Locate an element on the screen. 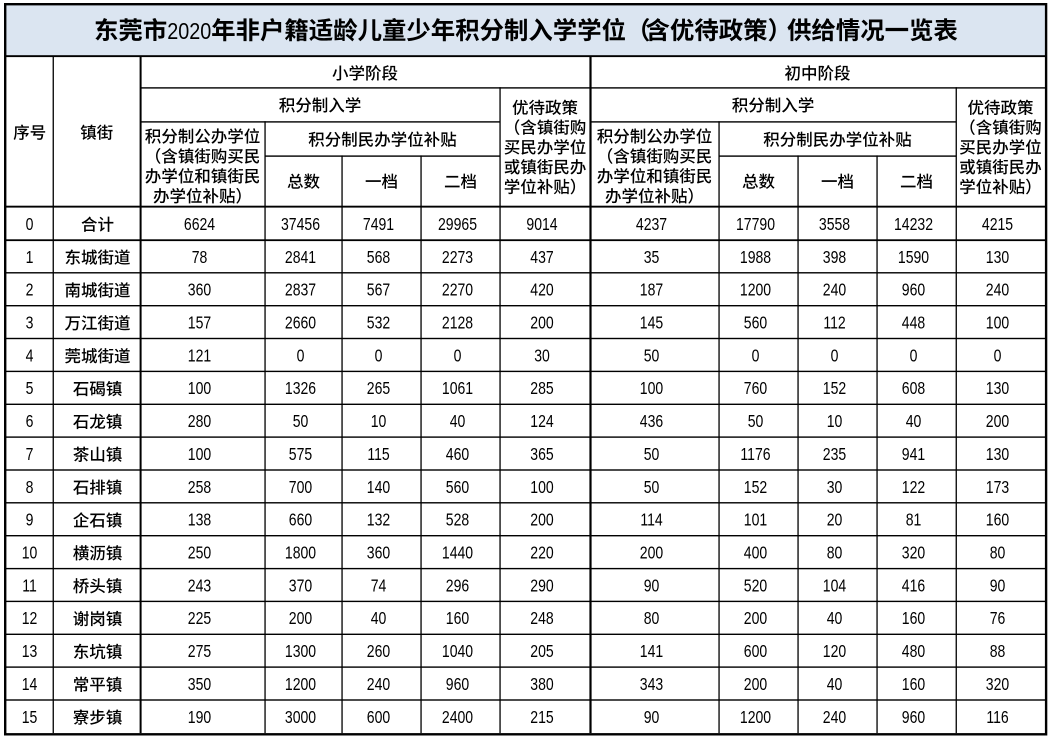 The height and width of the screenshot is (745, 1051). svg-text: 14232 is located at coordinates (913, 224).